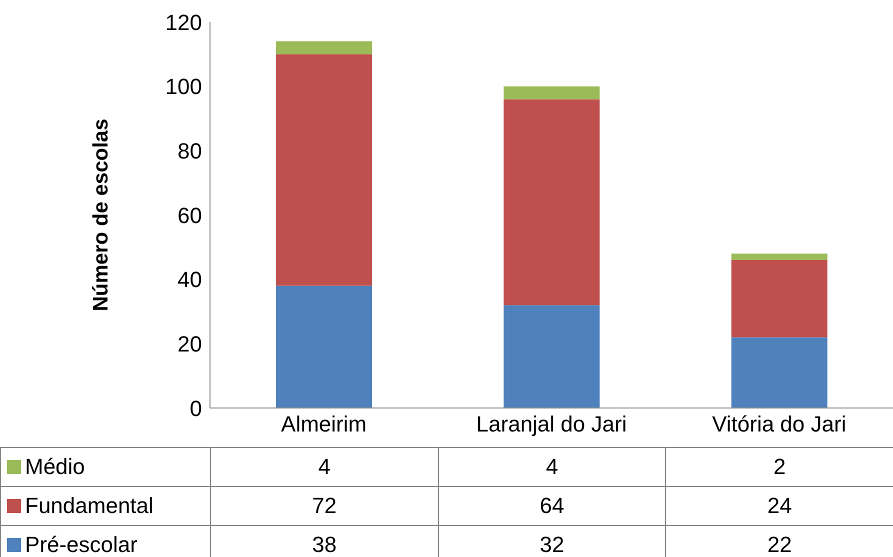 The image size is (893, 557). Describe the element at coordinates (196, 408) in the screenshot. I see `y-tick-label: 0` at that location.